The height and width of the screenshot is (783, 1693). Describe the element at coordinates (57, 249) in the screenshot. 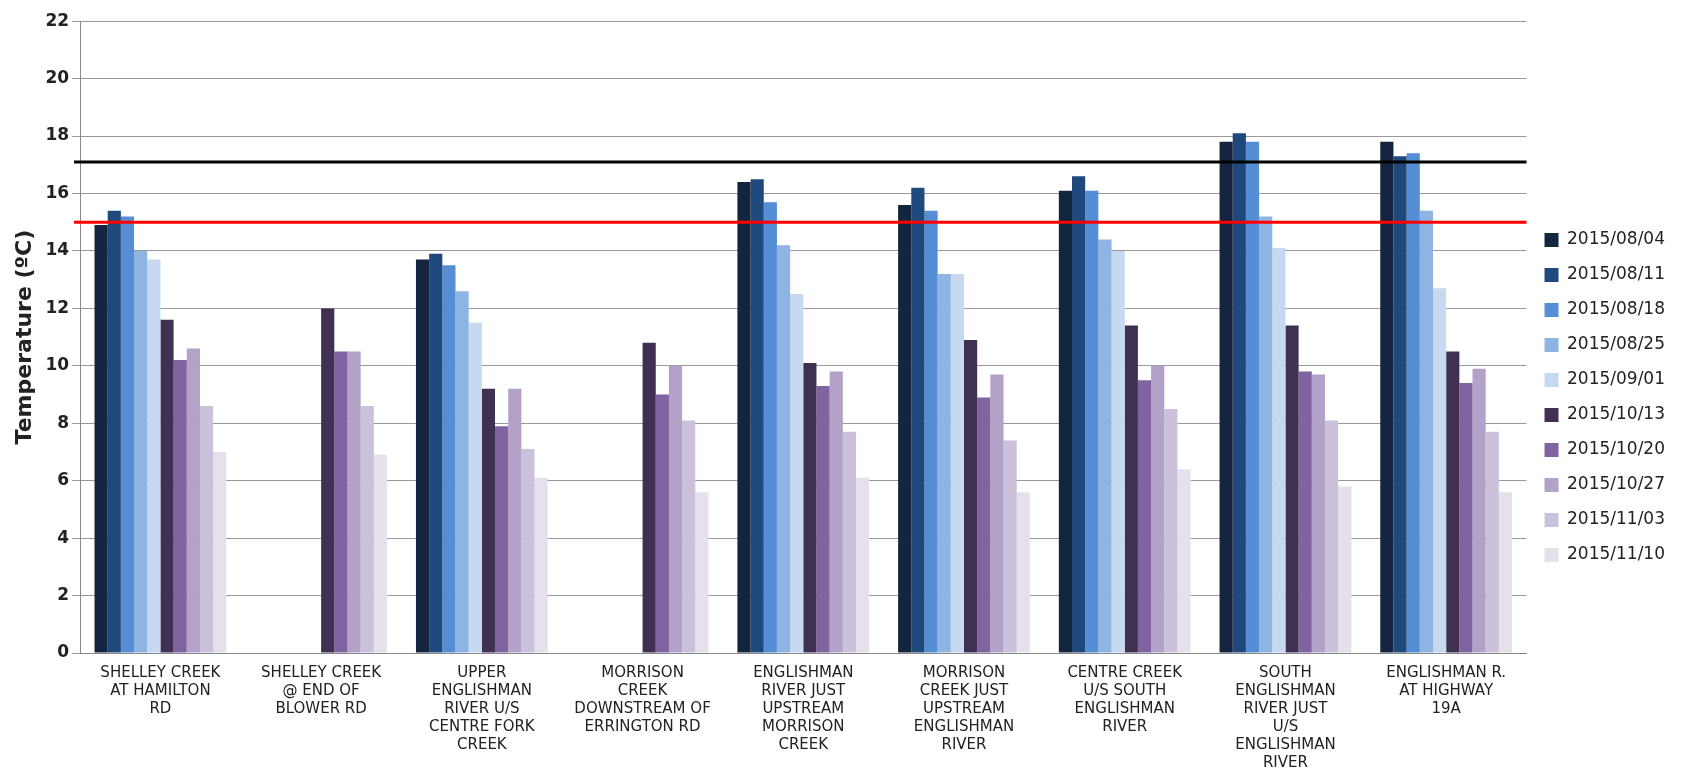

I see `y-tick-label: 14` at that location.